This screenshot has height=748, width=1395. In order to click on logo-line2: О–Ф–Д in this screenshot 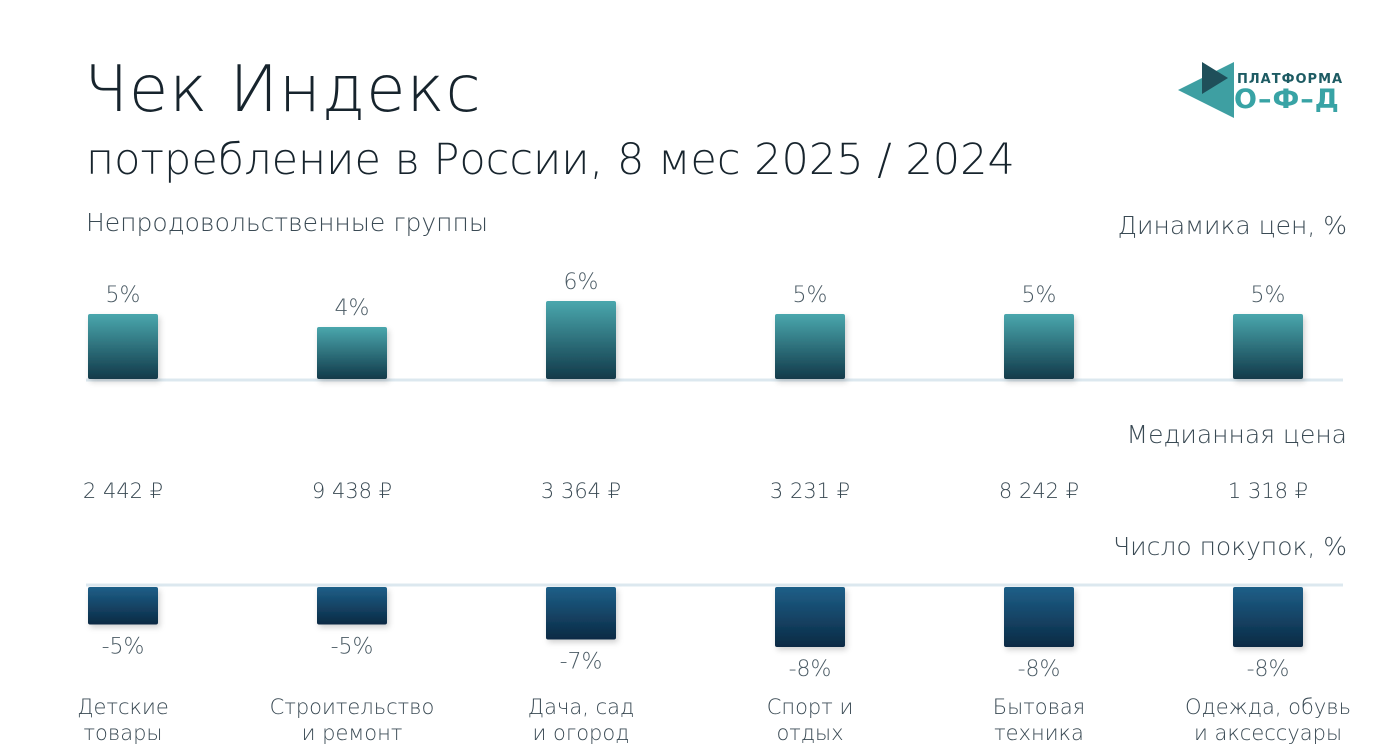, I will do `click(1287, 99)`.